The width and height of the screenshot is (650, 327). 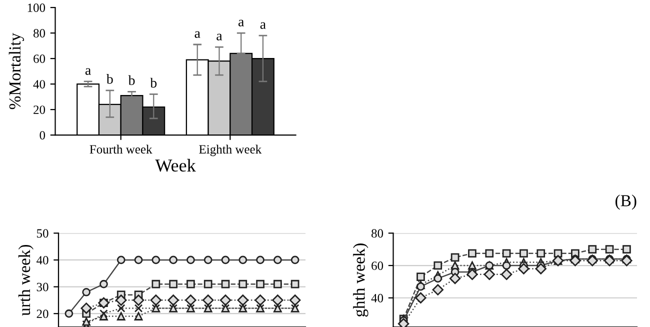 What do you see at coordinates (42, 233) in the screenshot?
I see `y-tick-label: 50` at bounding box center [42, 233].